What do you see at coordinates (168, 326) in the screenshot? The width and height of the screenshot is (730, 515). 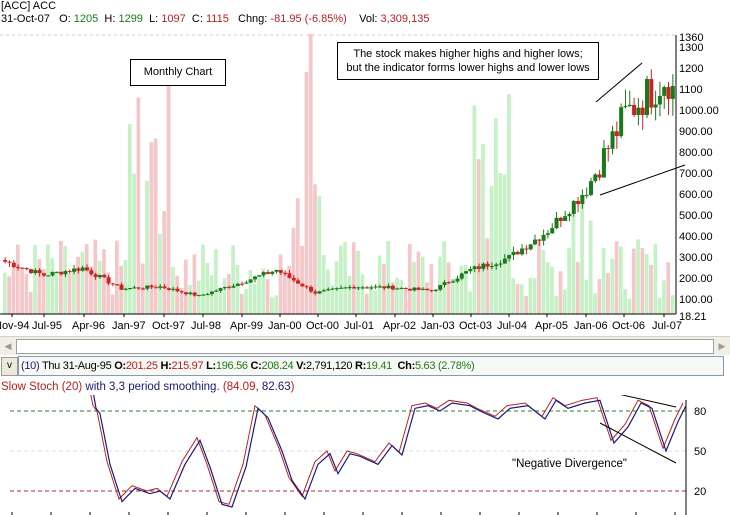 I see `svg-text: Oct-97` at bounding box center [168, 326].